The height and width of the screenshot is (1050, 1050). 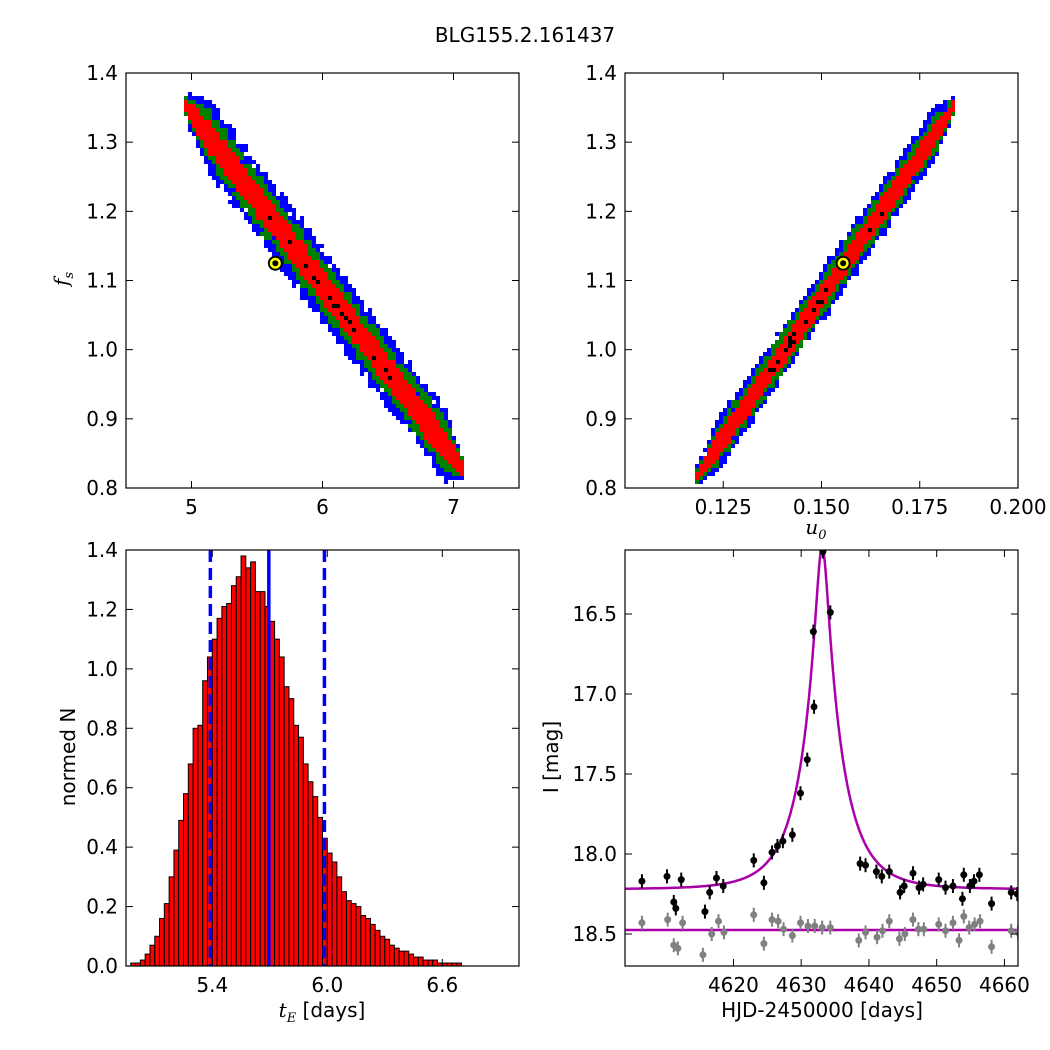 What do you see at coordinates (975, 924) in the screenshot?
I see `data-point-gray` at bounding box center [975, 924].